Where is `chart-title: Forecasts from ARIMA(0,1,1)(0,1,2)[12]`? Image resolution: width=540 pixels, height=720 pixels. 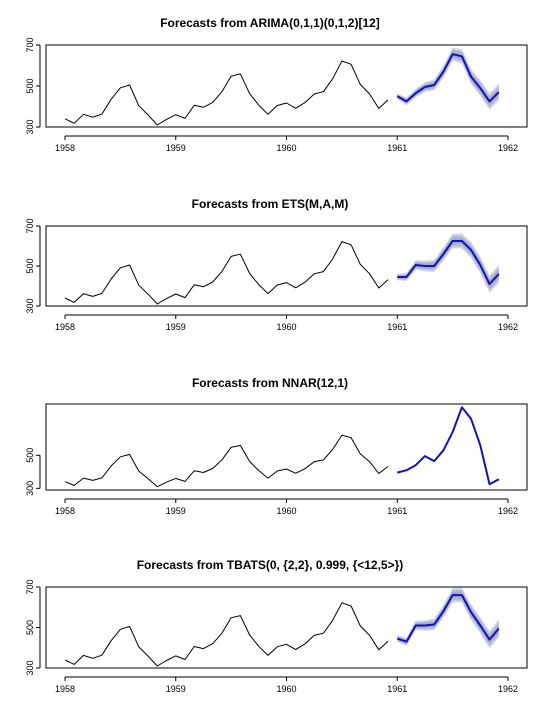 chart-title: Forecasts from ARIMA(0,1,1)(0,1,2)[12] is located at coordinates (270, 23).